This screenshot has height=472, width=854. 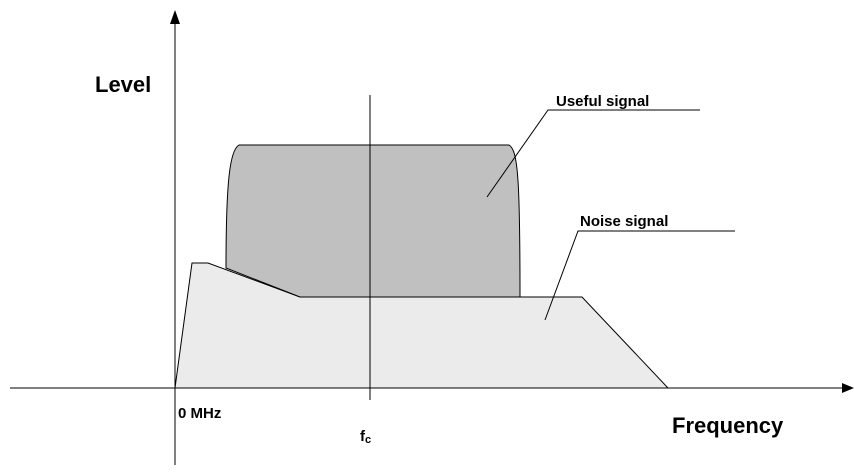 I want to click on center-label: fc, so click(x=365, y=437).